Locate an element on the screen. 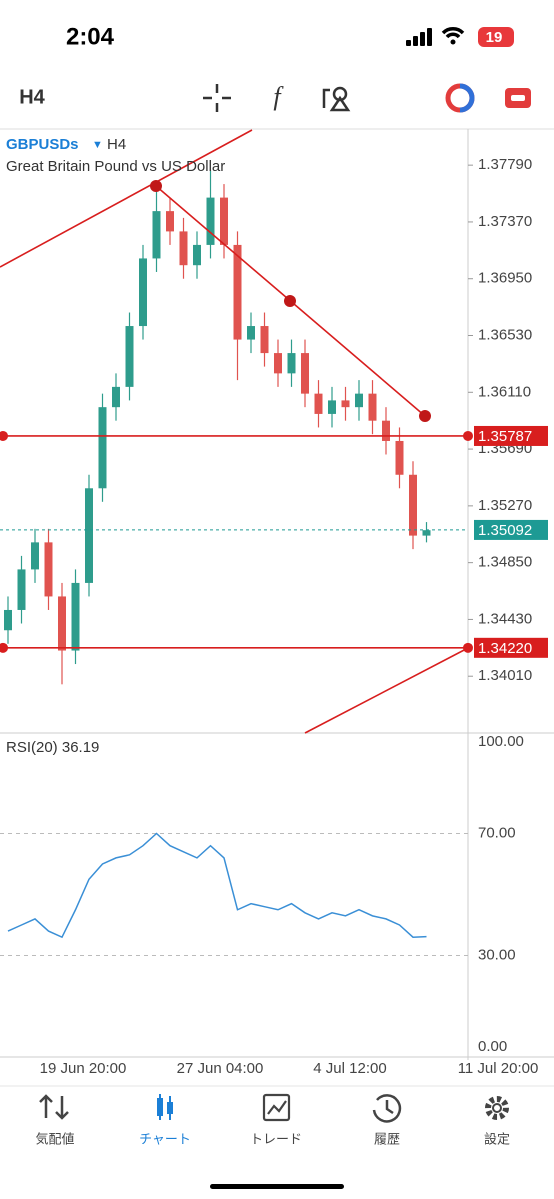 The width and height of the screenshot is (554, 1199). y-tick-label: 1.34850 is located at coordinates (505, 562).